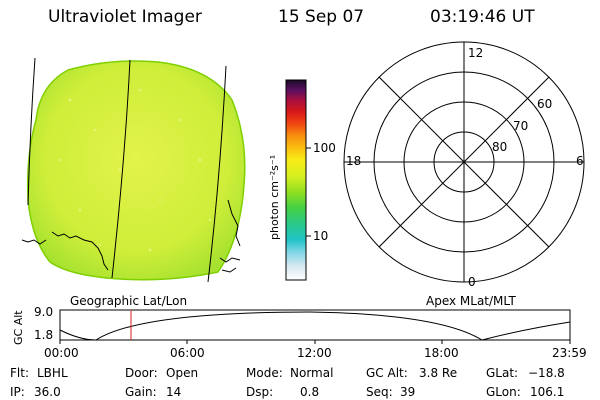  What do you see at coordinates (260, 392) in the screenshot?
I see `dsp-label: Dsp:` at bounding box center [260, 392].